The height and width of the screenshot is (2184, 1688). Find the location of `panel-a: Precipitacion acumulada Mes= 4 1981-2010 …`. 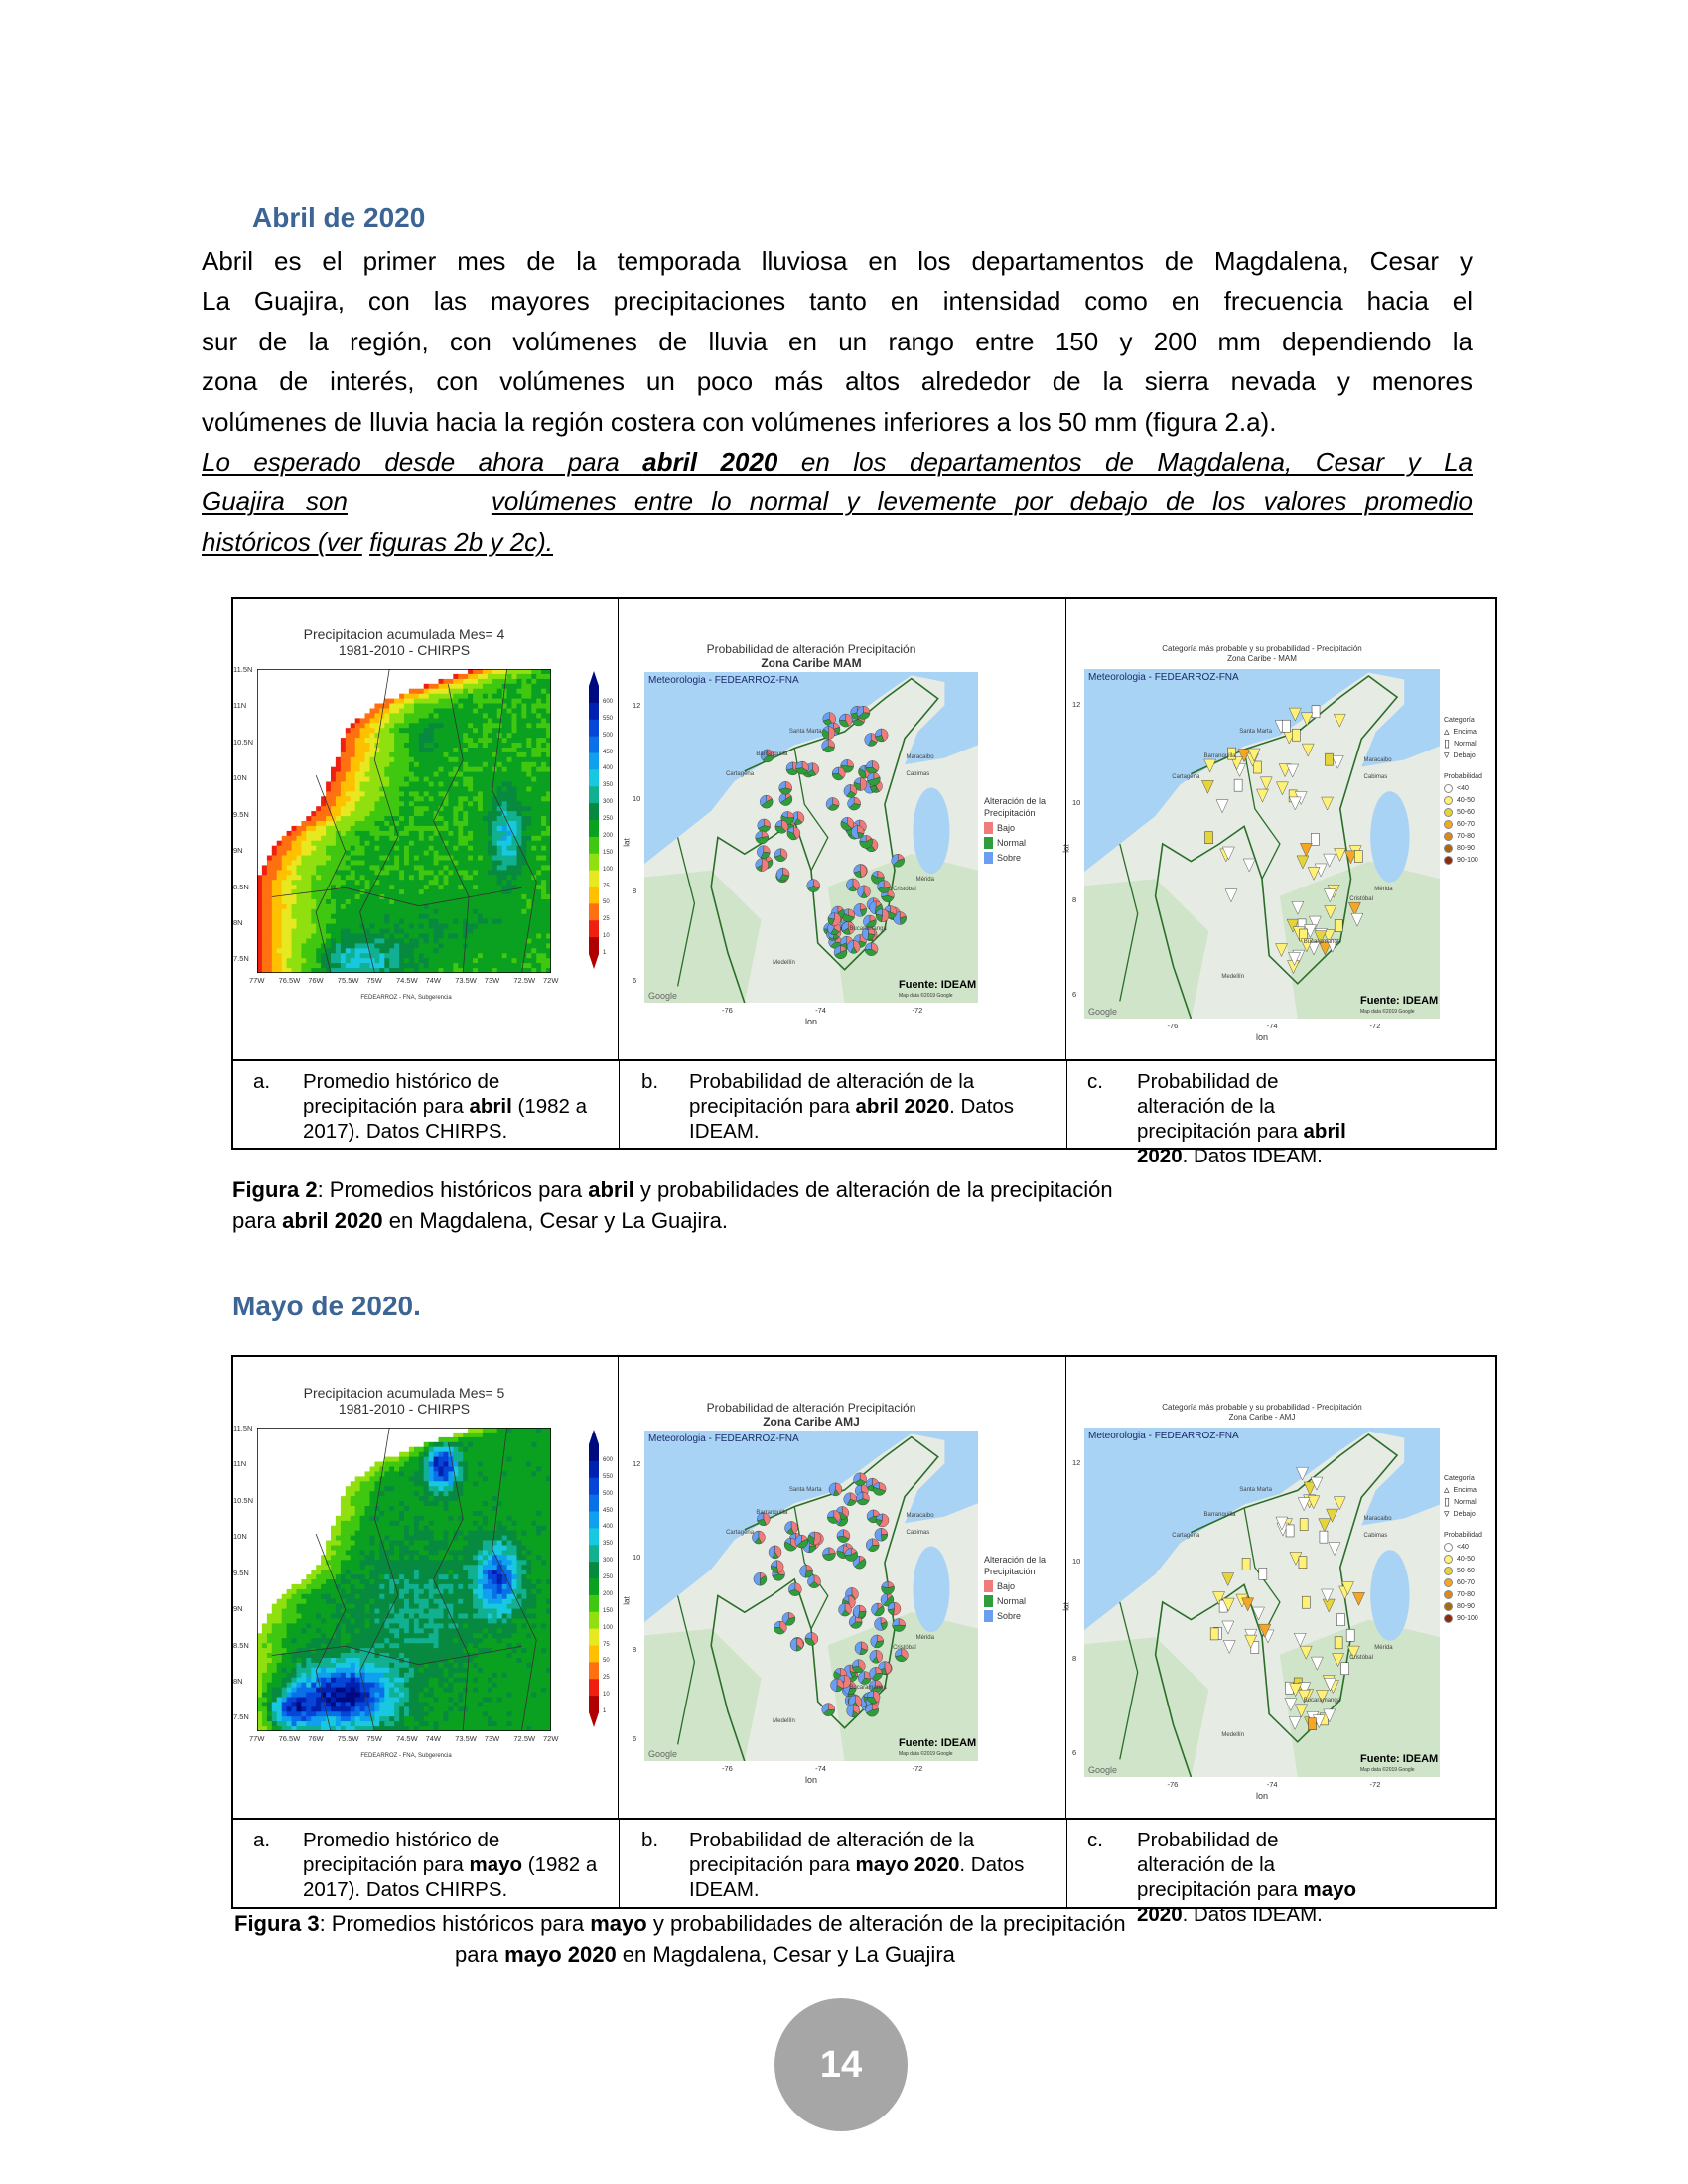

panel-a: Precipitacion acumulada Mes= 4 1981-2010 … is located at coordinates (426, 829).